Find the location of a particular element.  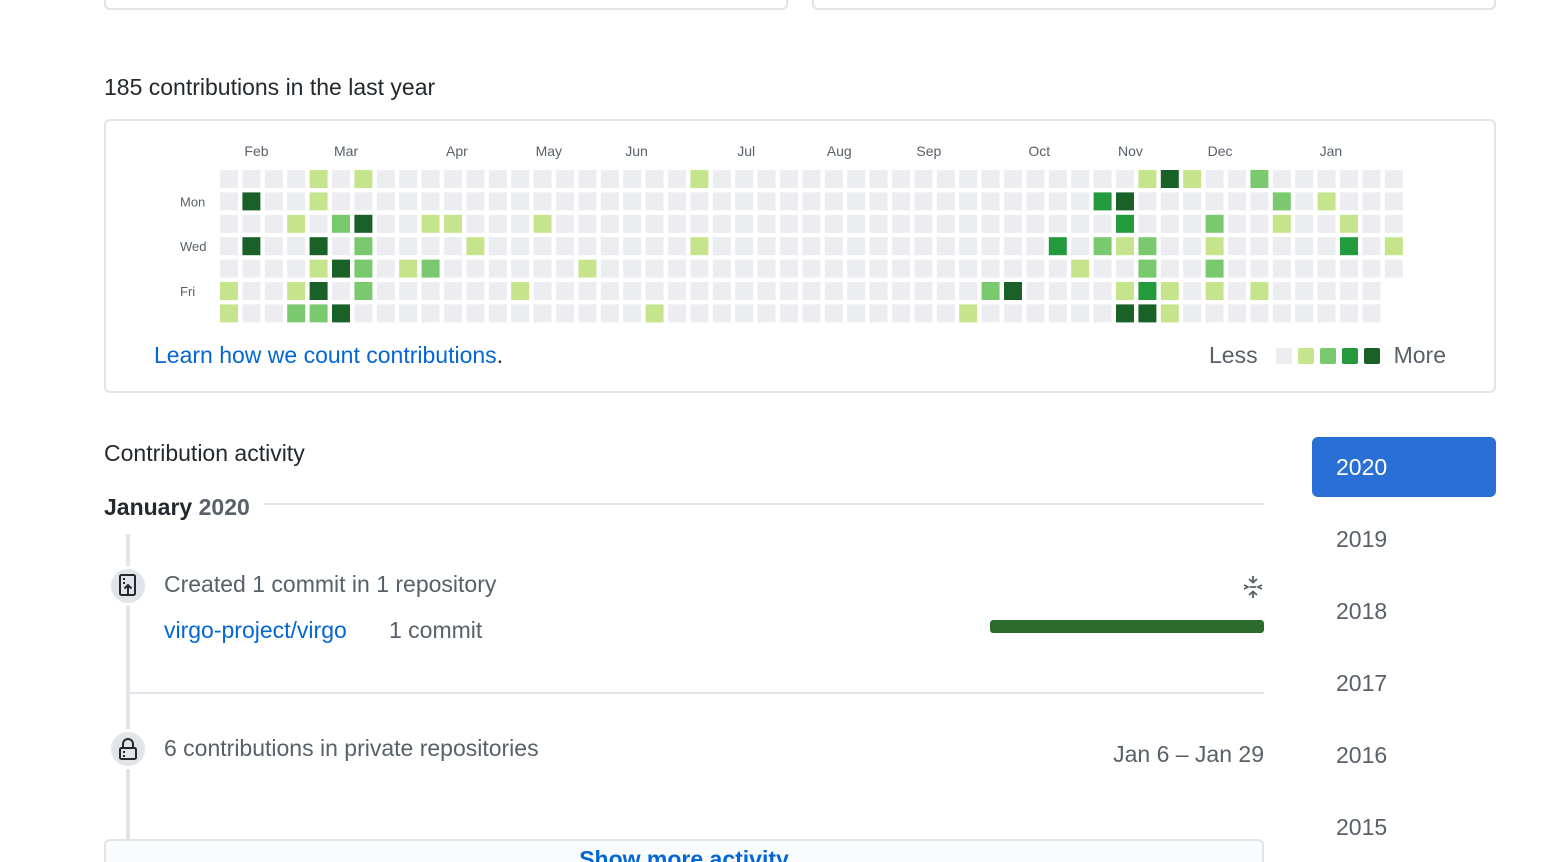

repo-commit-count: 1 commit is located at coordinates (436, 630).